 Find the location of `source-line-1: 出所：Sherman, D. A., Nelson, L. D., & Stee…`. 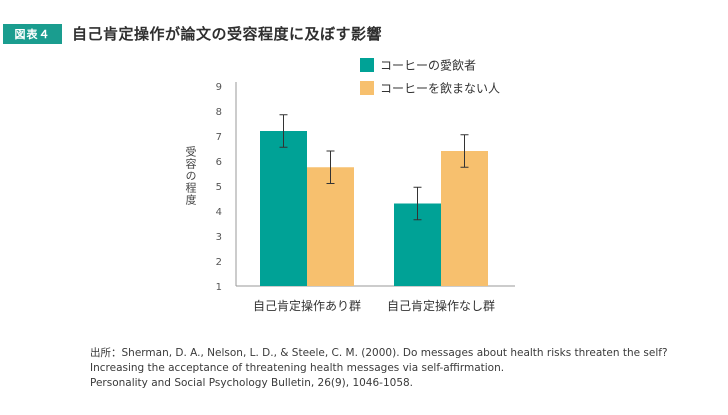

source-line-1: 出所：Sherman, D. A., Nelson, L. D., & Stee… is located at coordinates (379, 353).